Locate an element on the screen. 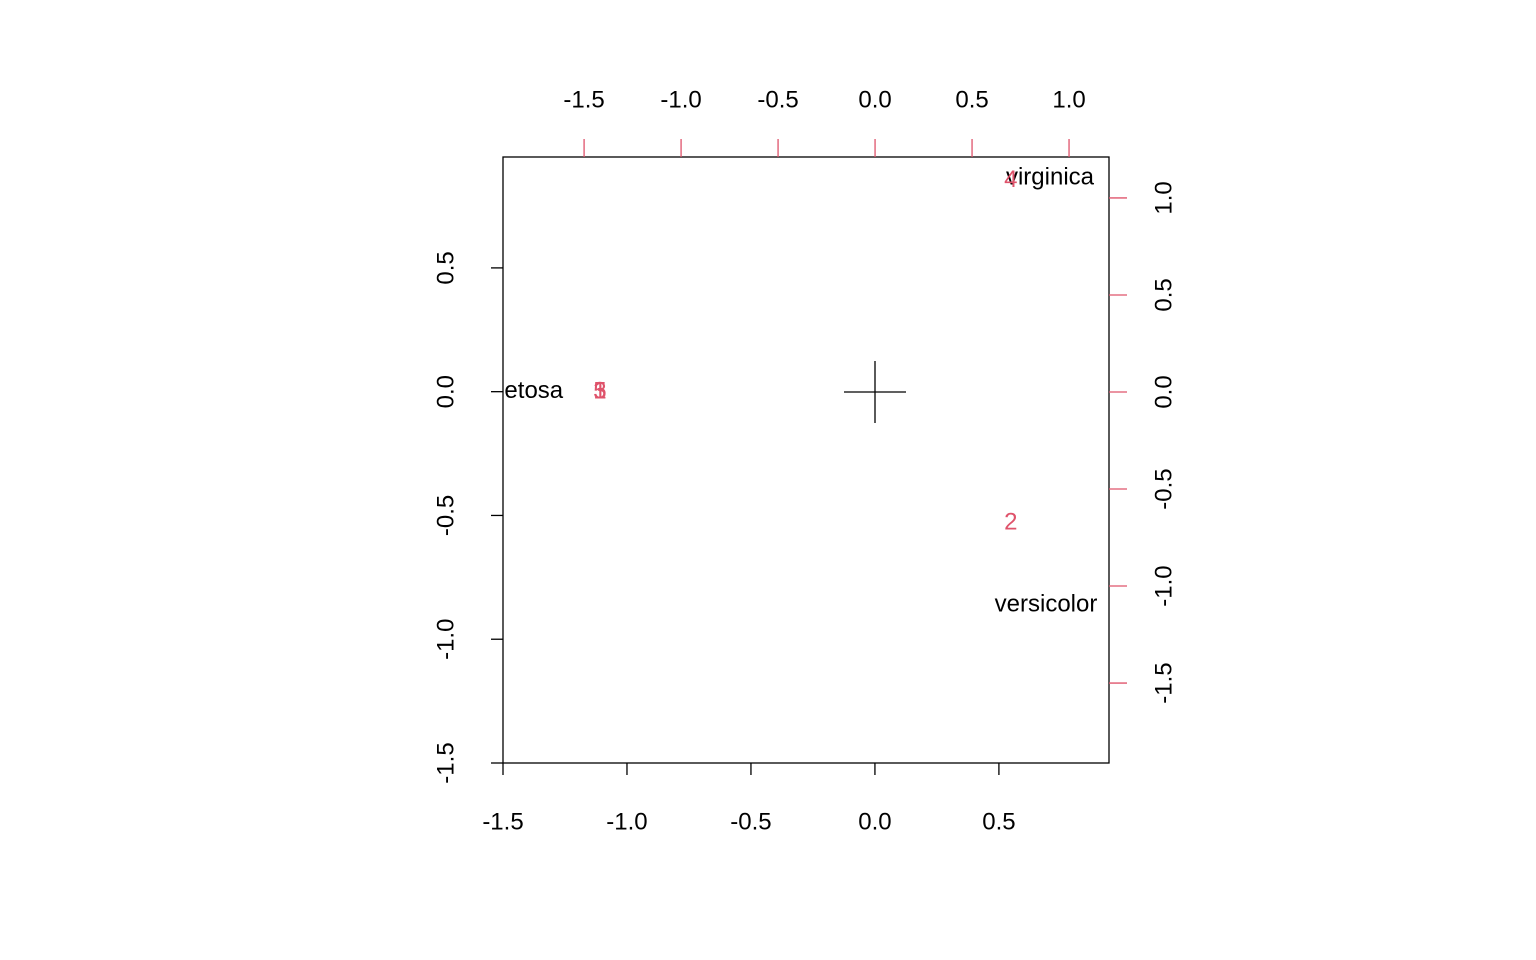  point-label: virginica is located at coordinates (1050, 176).